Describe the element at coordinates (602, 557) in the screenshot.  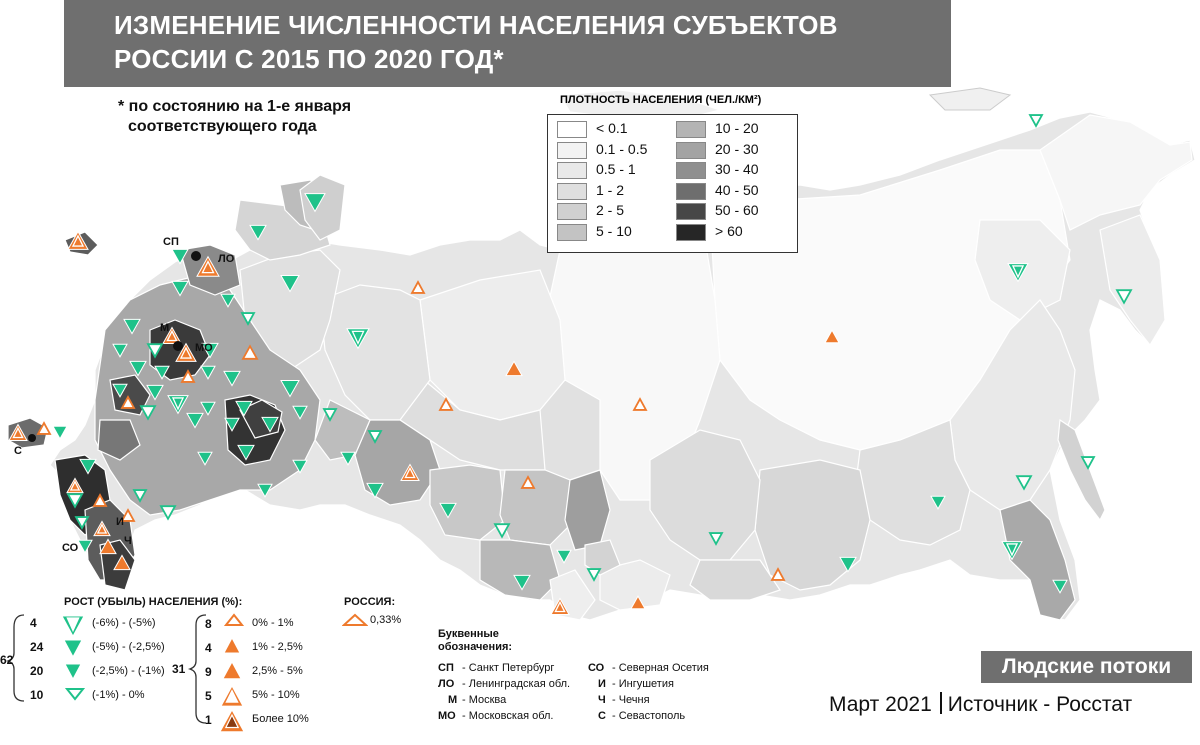
I see `region-khakassia` at that location.